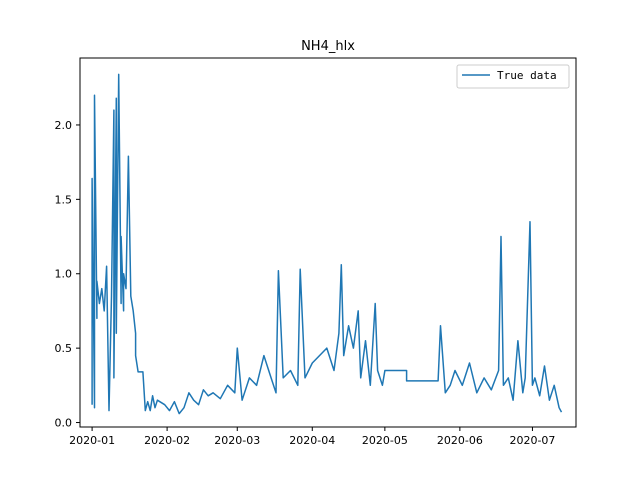 This screenshot has width=640, height=480. What do you see at coordinates (312, 440) in the screenshot?
I see `x-tick-label: 2020-04` at bounding box center [312, 440].